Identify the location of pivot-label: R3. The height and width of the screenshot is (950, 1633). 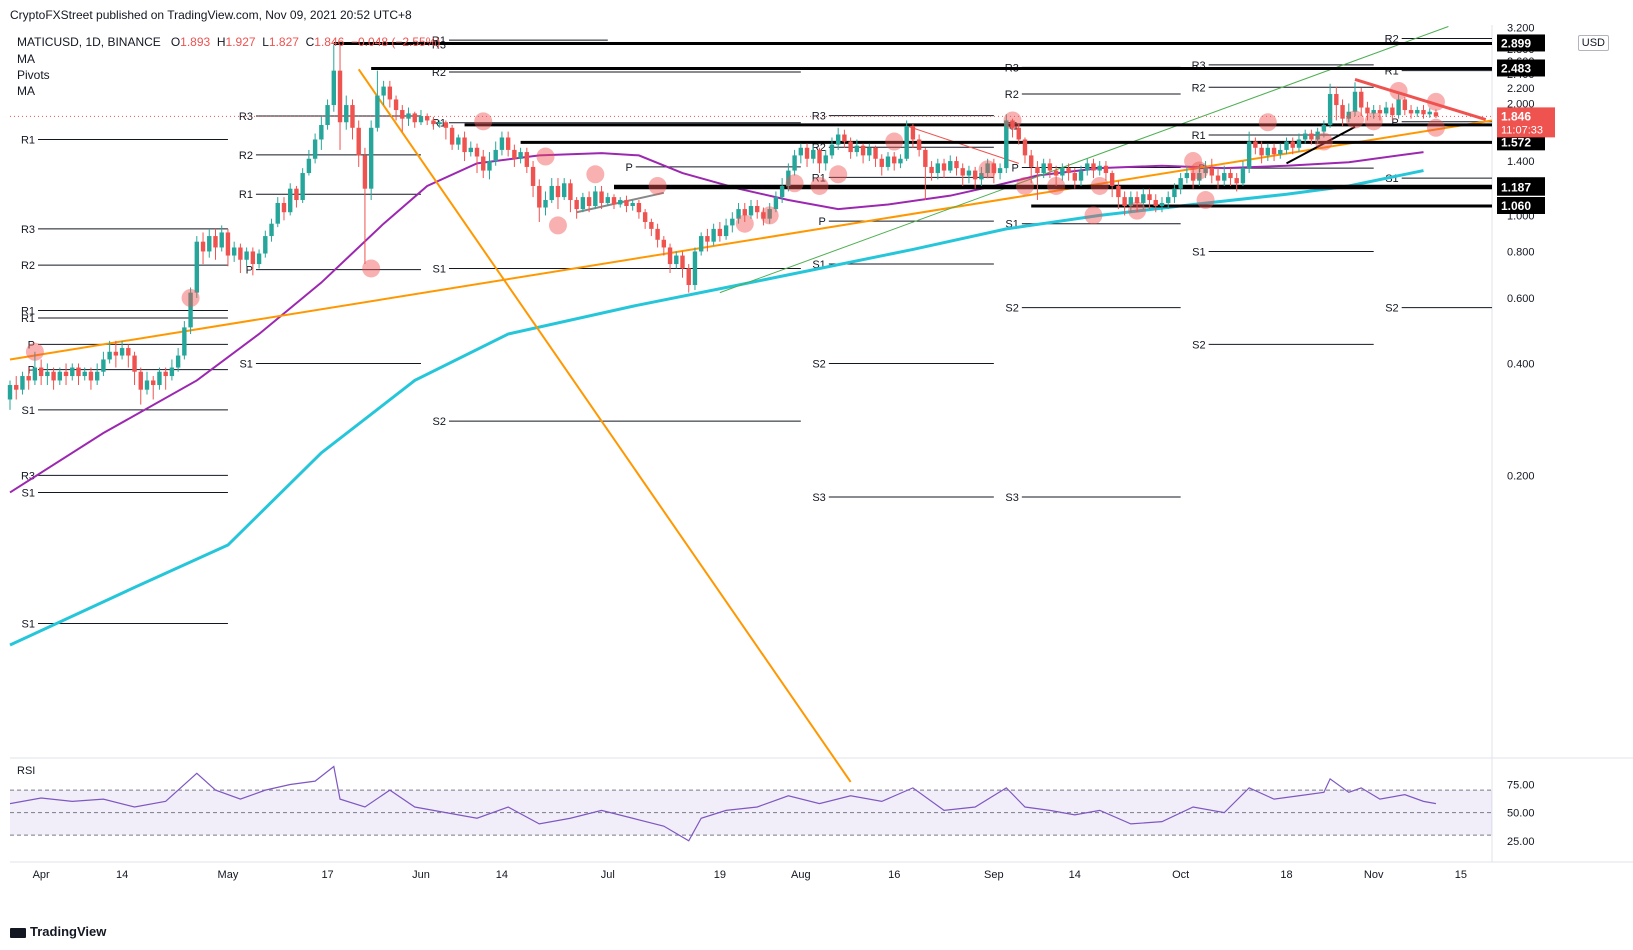
(28, 230).